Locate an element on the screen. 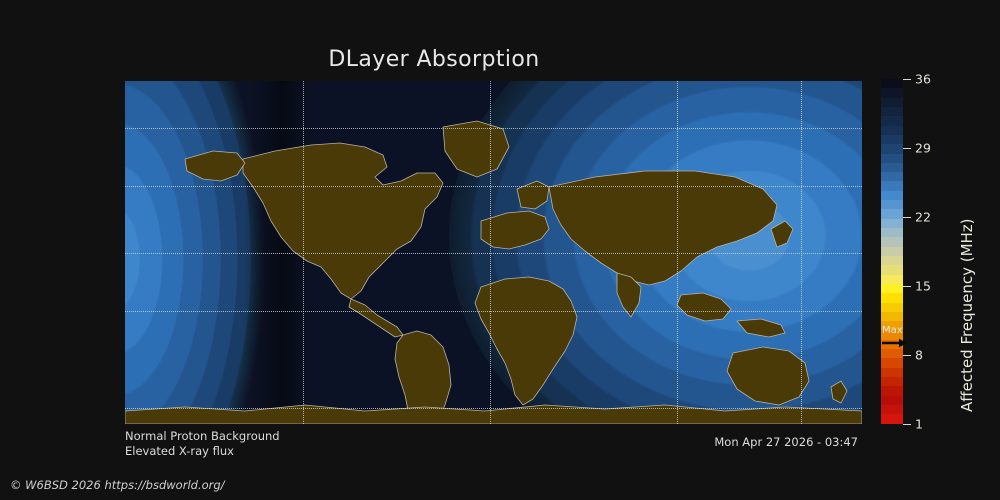  colorbar is located at coordinates (892, 251).